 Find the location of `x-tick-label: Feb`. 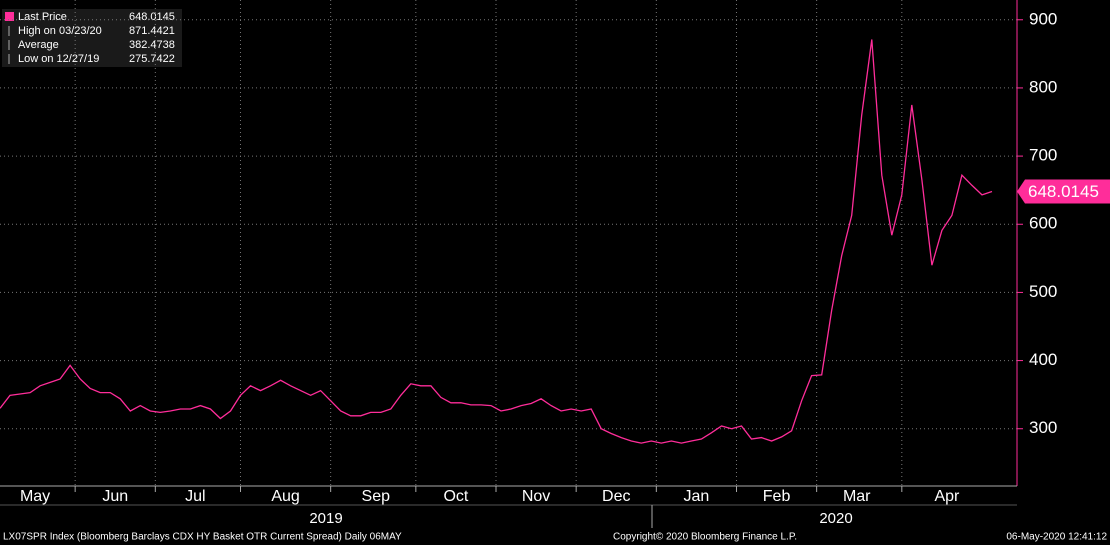

x-tick-label: Feb is located at coordinates (777, 496).